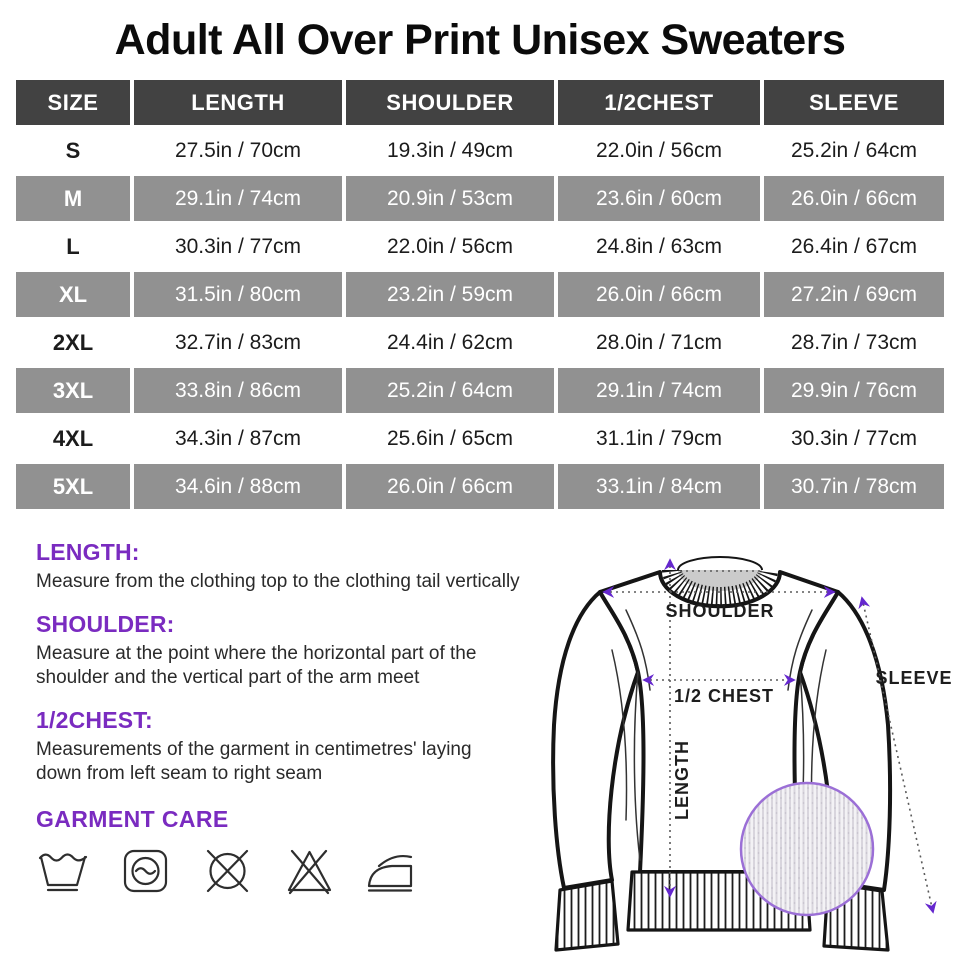 The width and height of the screenshot is (960, 960). What do you see at coordinates (105, 624) in the screenshot?
I see `definition-term: SHOULDER:` at bounding box center [105, 624].